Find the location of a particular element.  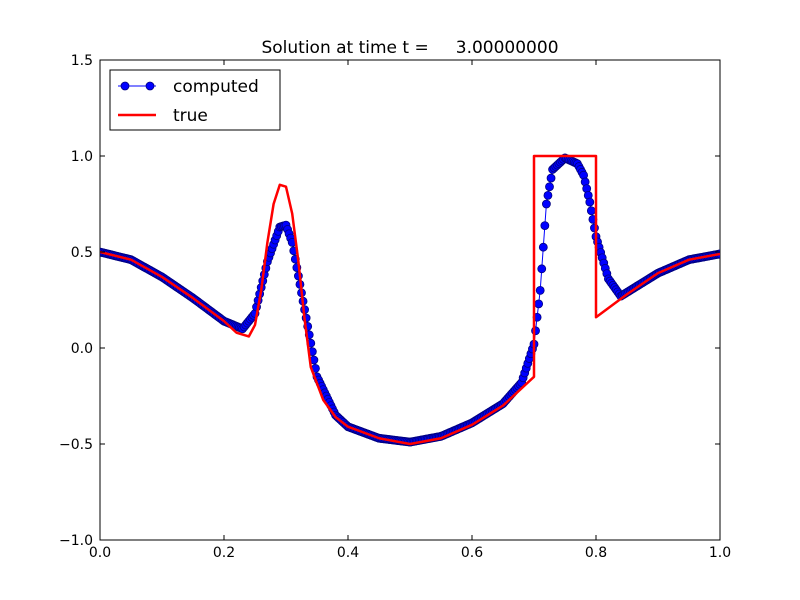

y-tick-label: 0.5 is located at coordinates (82, 253).